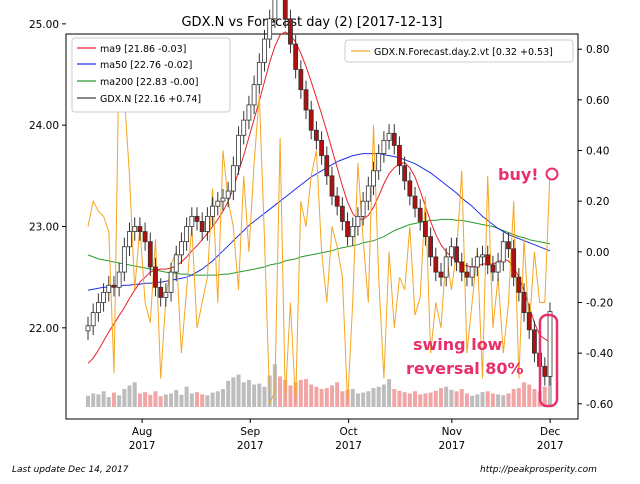 This screenshot has height=484, width=640. I want to click on x-axis-tick-label: Oct, so click(349, 432).